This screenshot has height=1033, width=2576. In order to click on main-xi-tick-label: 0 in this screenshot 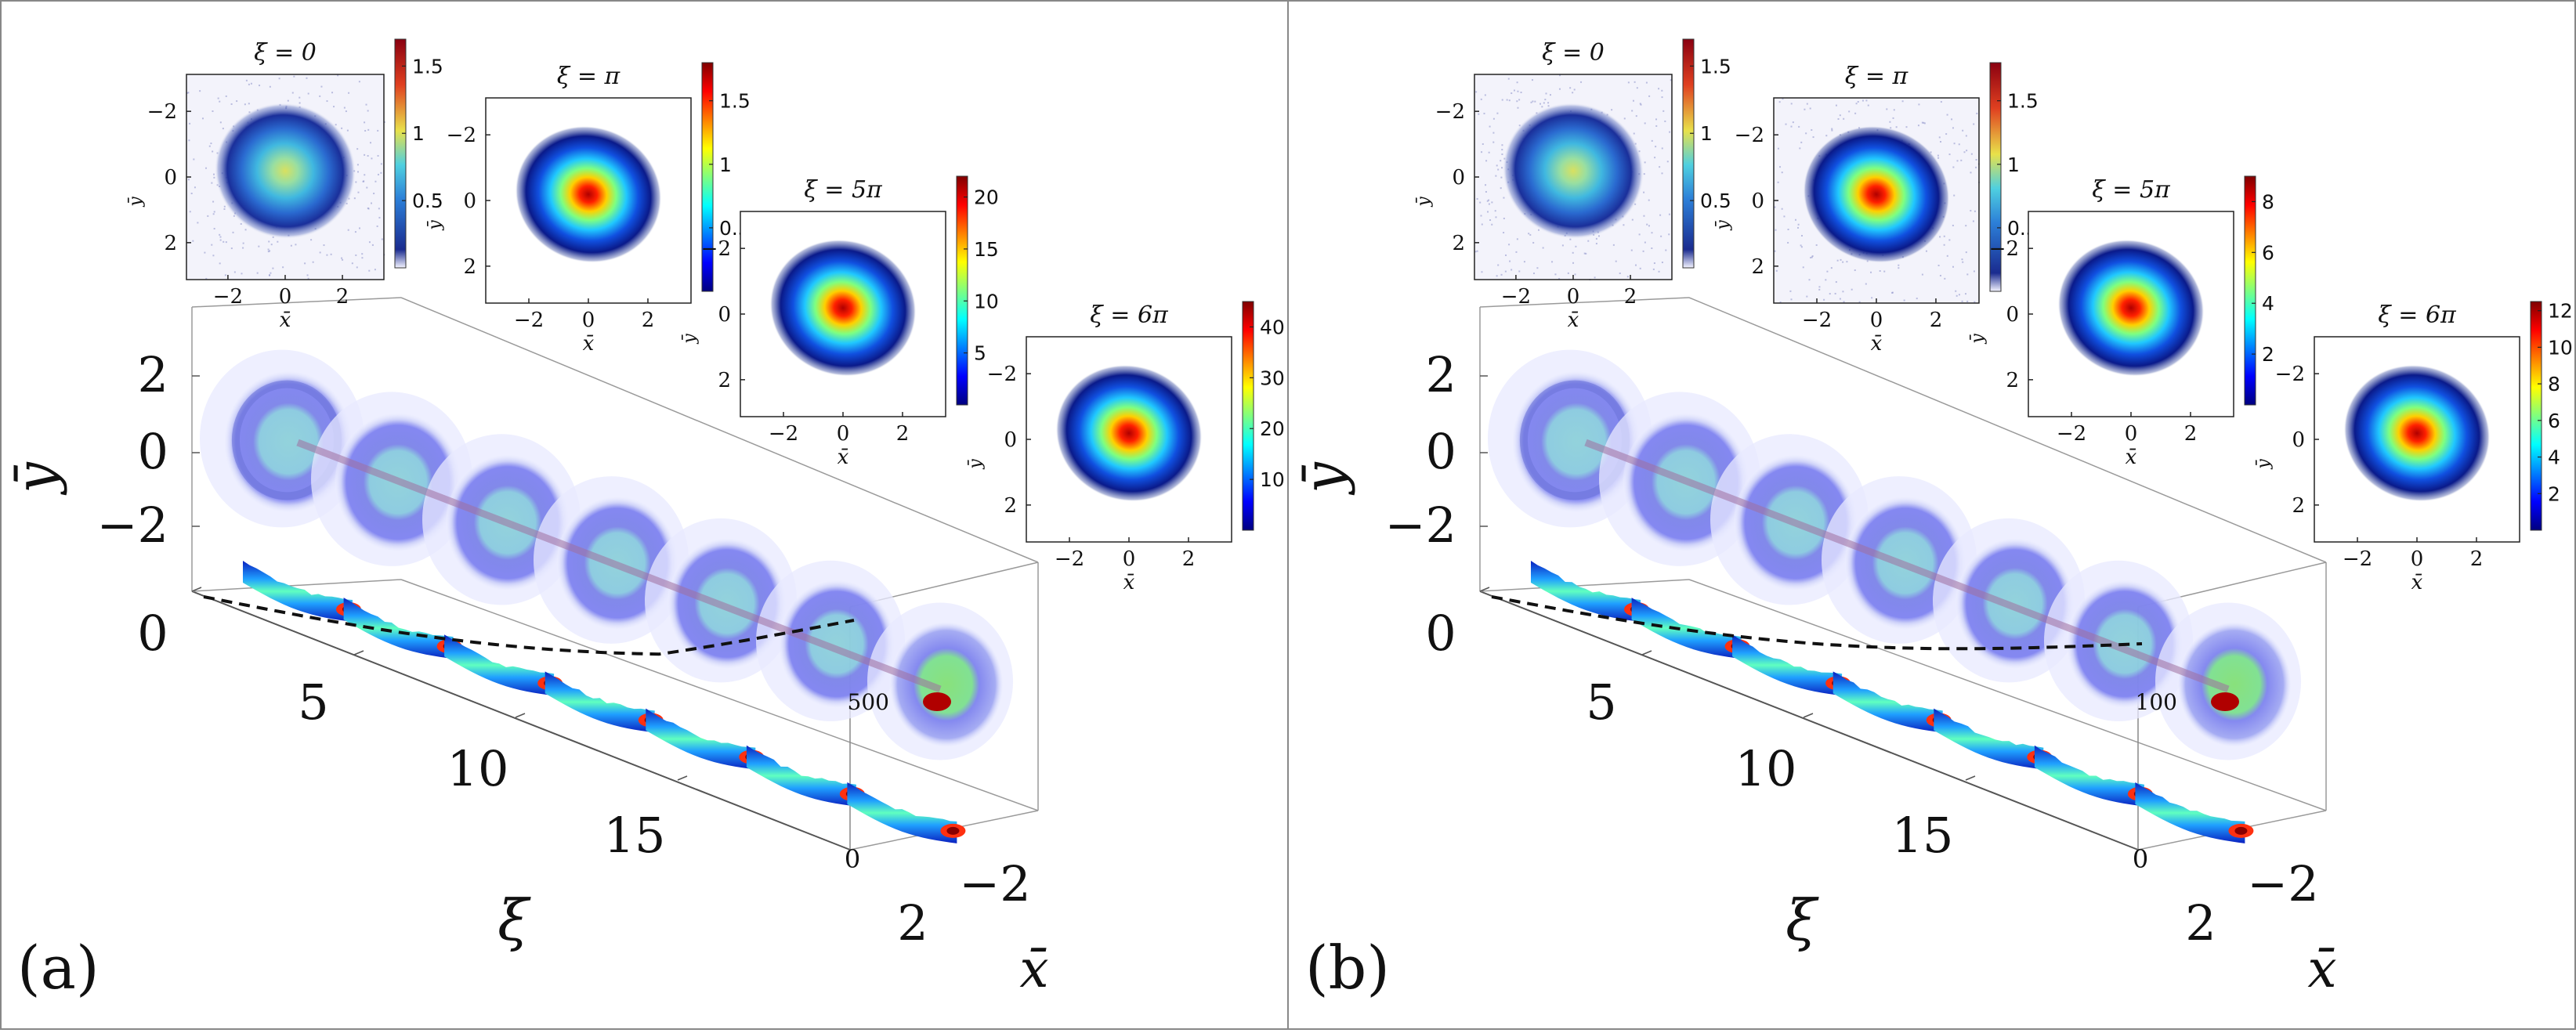, I will do `click(1440, 633)`.